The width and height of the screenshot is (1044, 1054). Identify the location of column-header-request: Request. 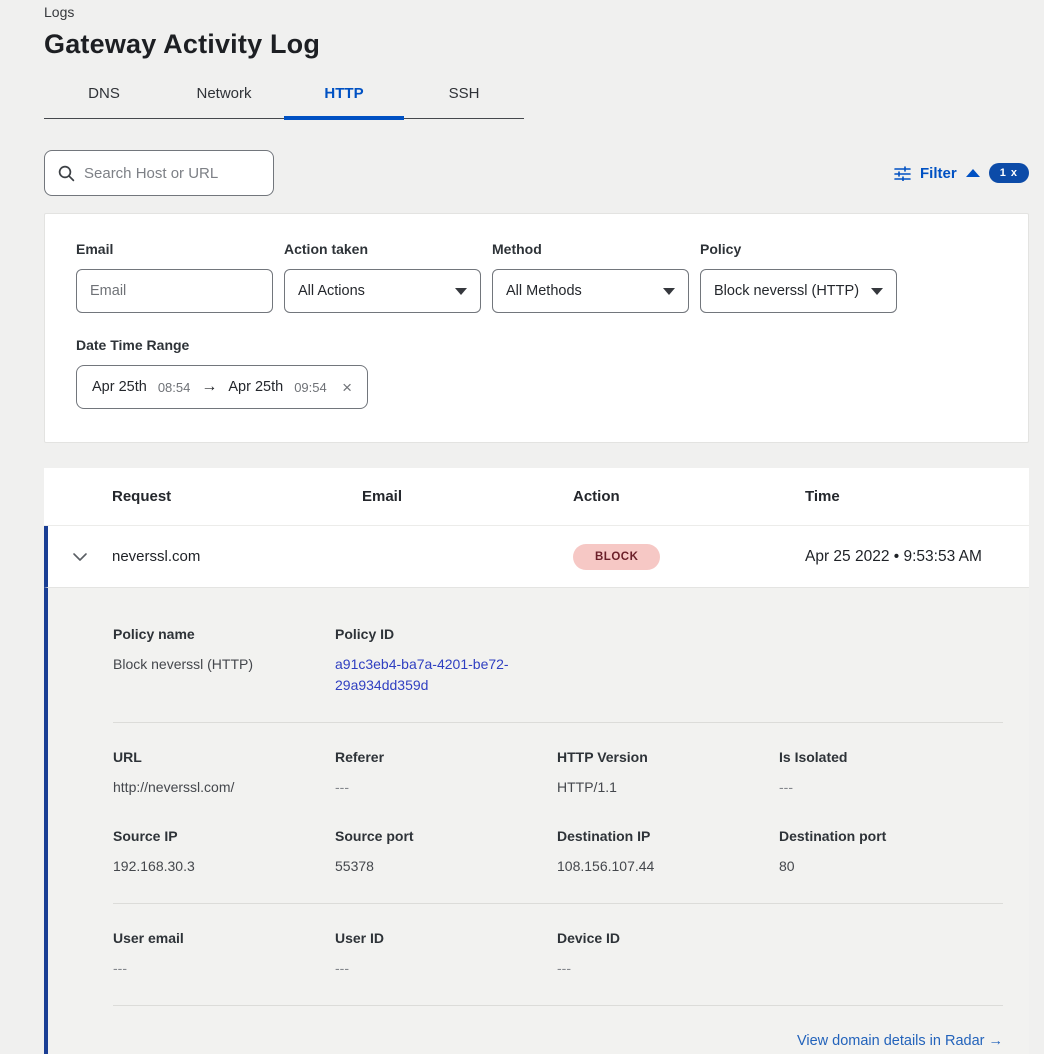
(142, 496).